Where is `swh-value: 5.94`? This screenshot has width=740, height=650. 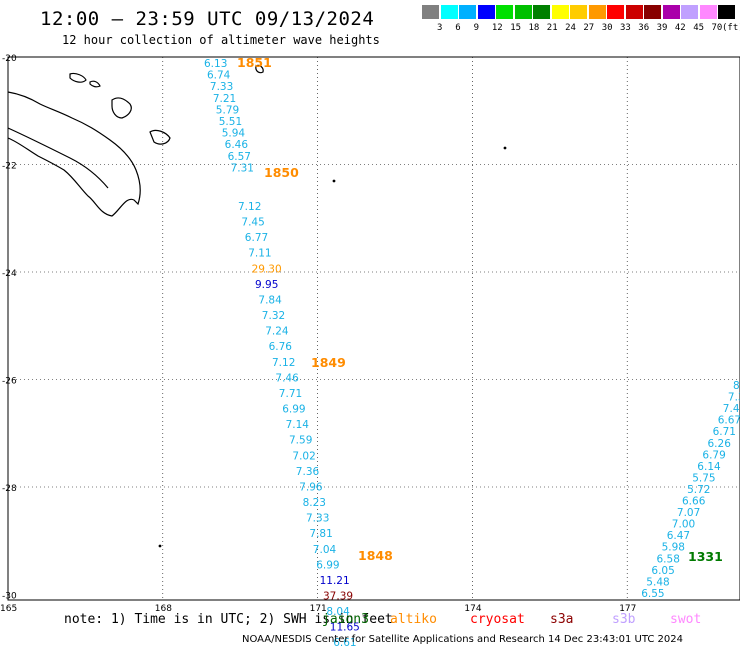
swh-value: 5.94 is located at coordinates (234, 134).